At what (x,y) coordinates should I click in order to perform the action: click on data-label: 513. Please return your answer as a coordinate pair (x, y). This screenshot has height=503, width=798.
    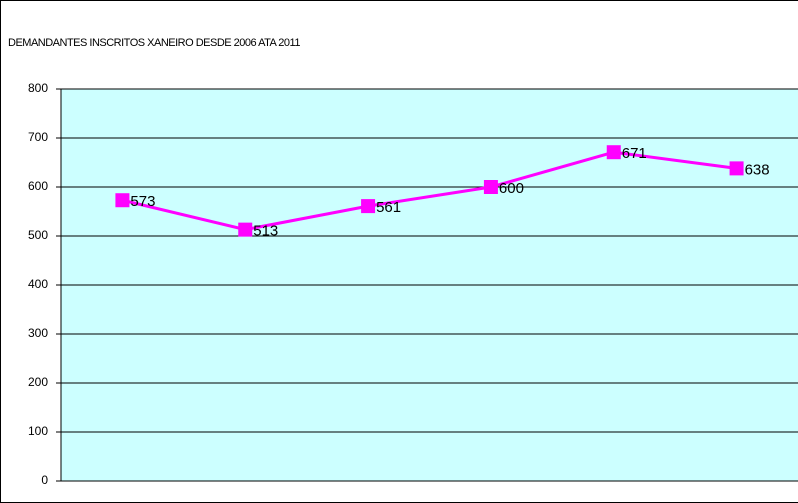
    Looking at the image, I should click on (265, 231).